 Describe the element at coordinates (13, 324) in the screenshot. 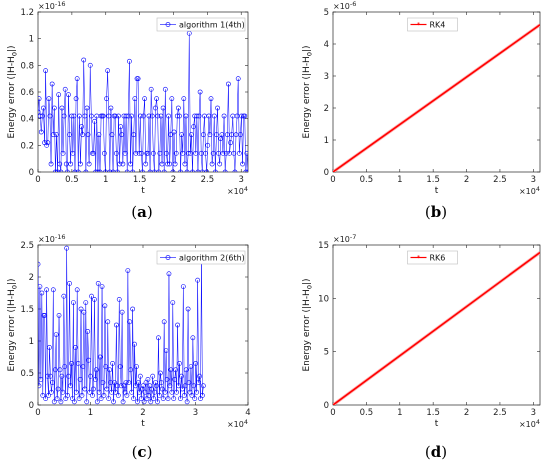

I see `y-axis-label: Energy error (|H-H0|)` at that location.